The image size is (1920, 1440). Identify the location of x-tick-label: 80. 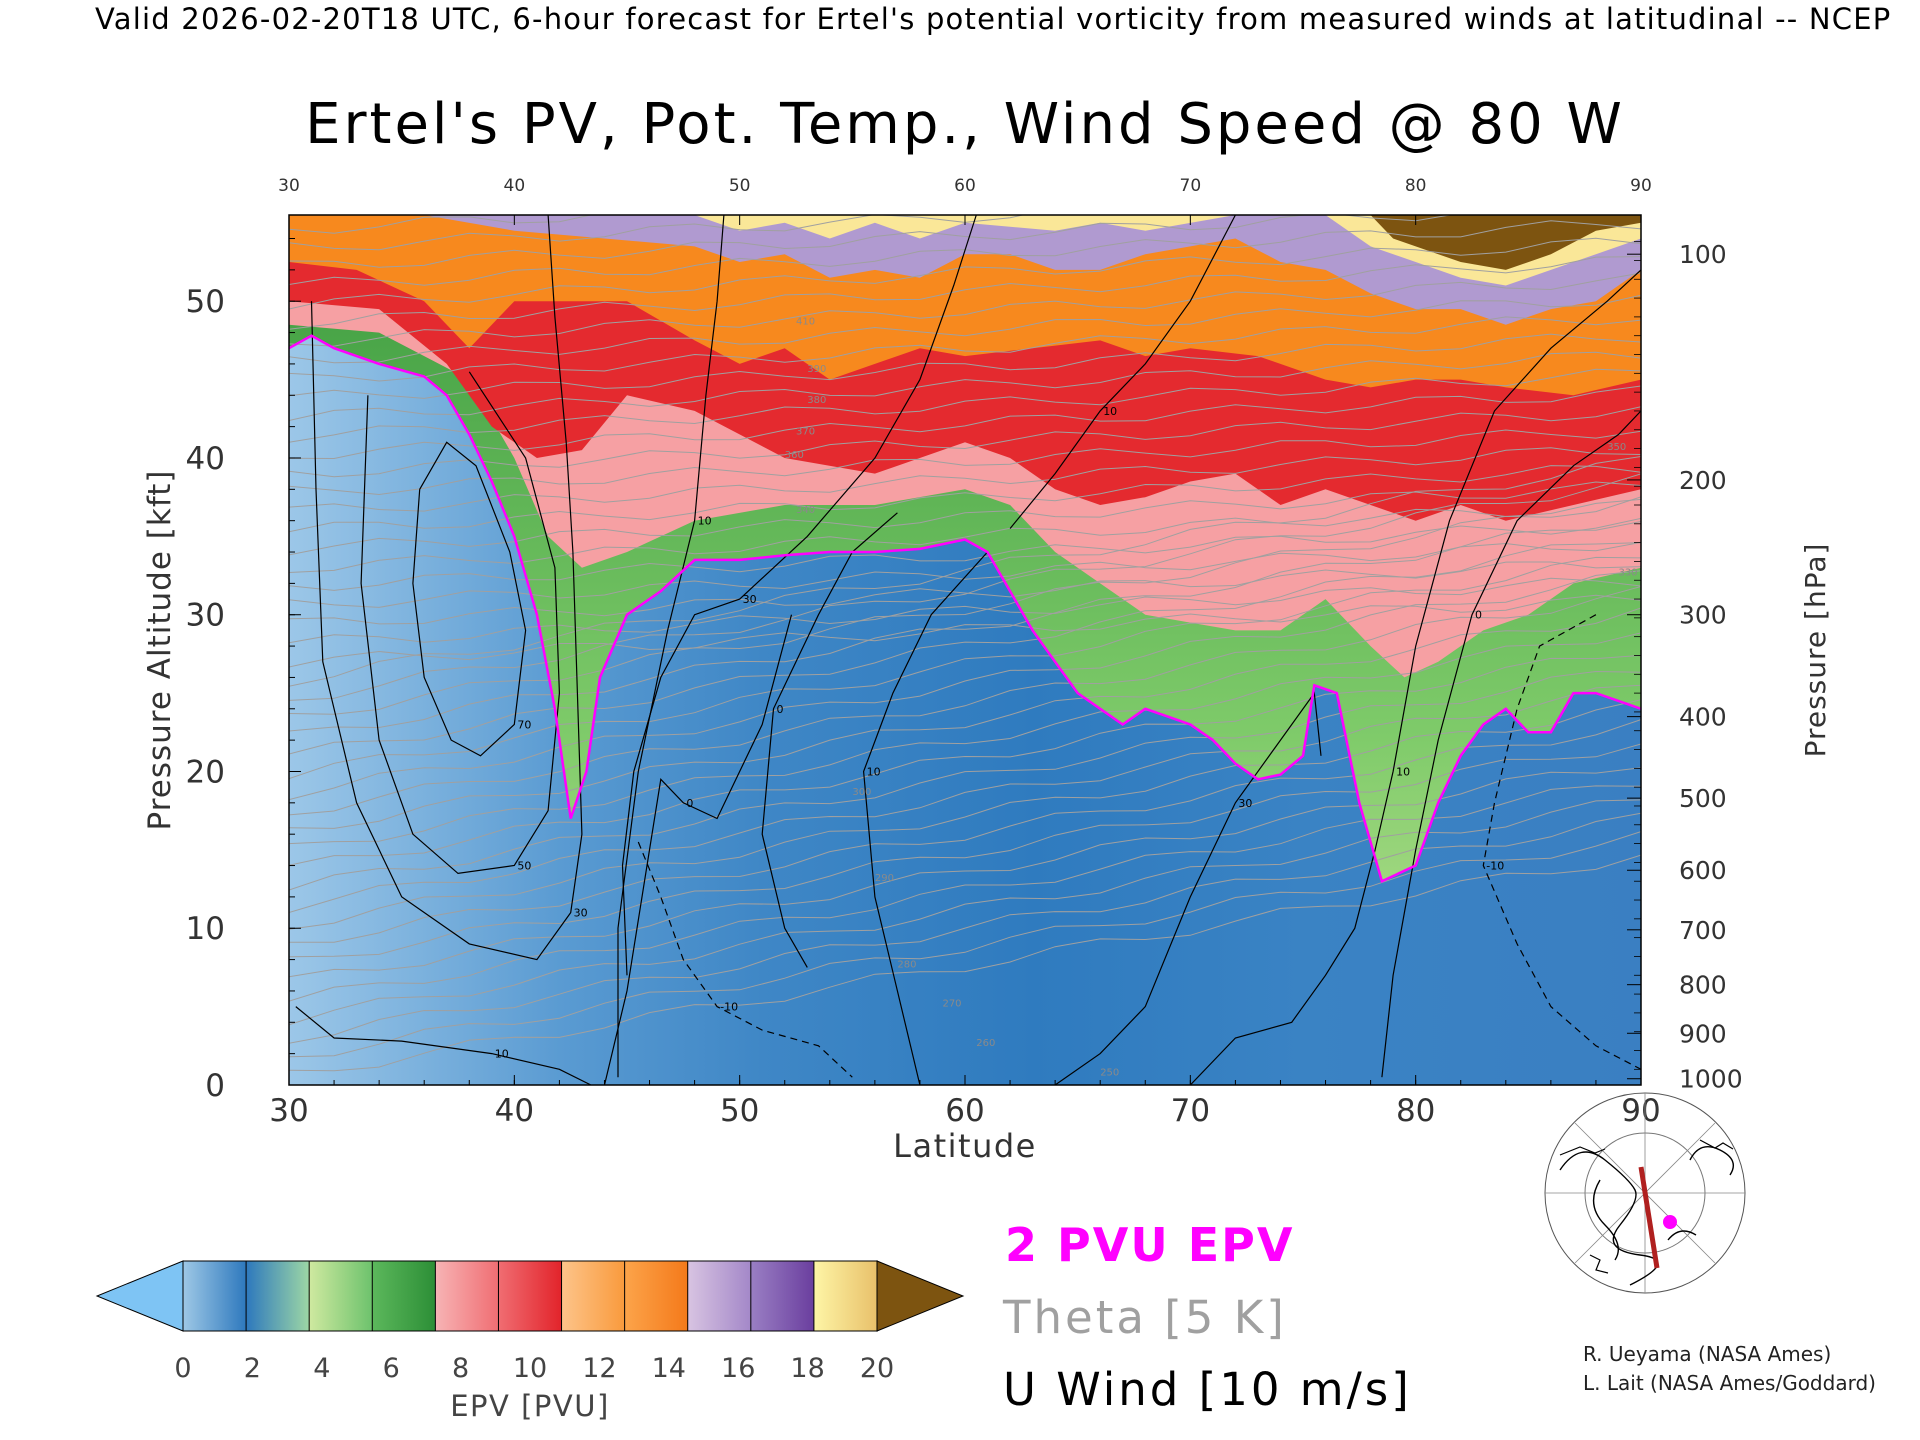
(1415, 1111).